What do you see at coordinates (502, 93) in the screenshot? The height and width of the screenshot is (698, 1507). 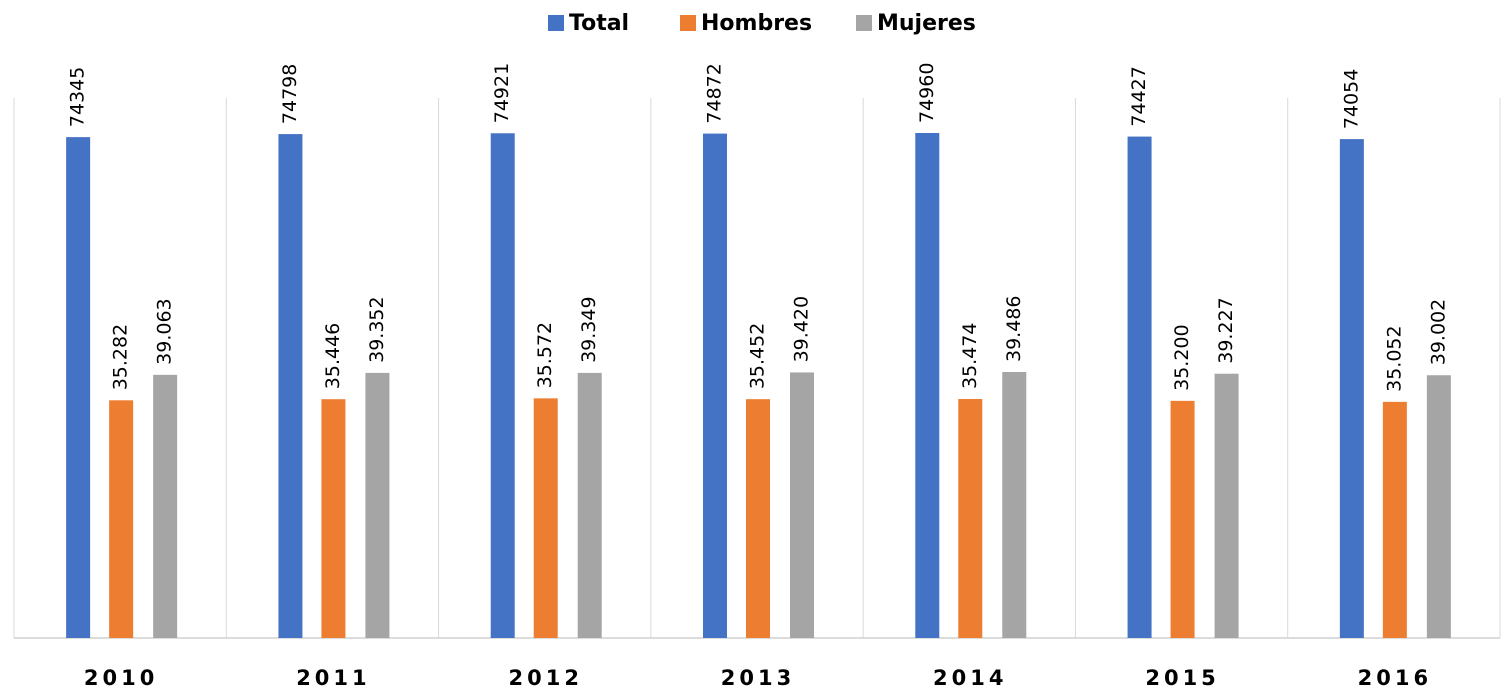 I see `data-label: 74921` at bounding box center [502, 93].